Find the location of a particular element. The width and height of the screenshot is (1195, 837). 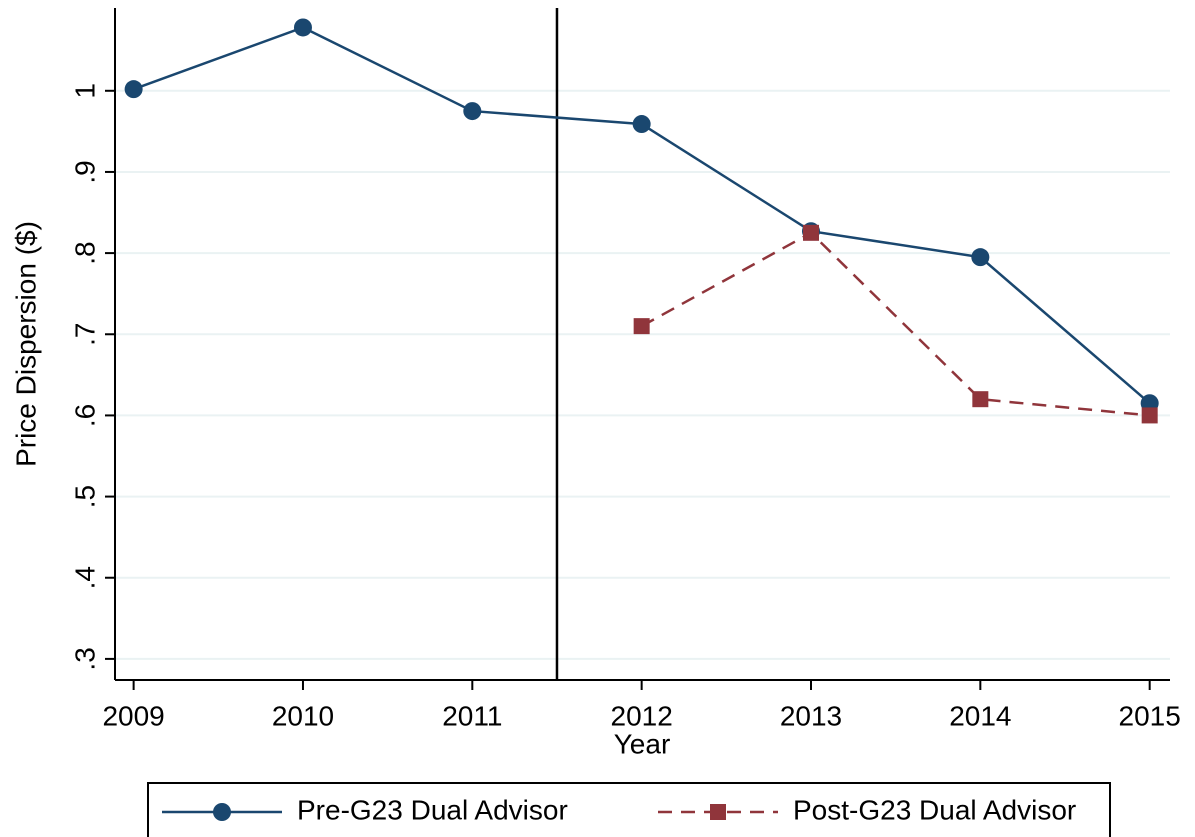

x-tick-label: 2011 is located at coordinates (472, 715).